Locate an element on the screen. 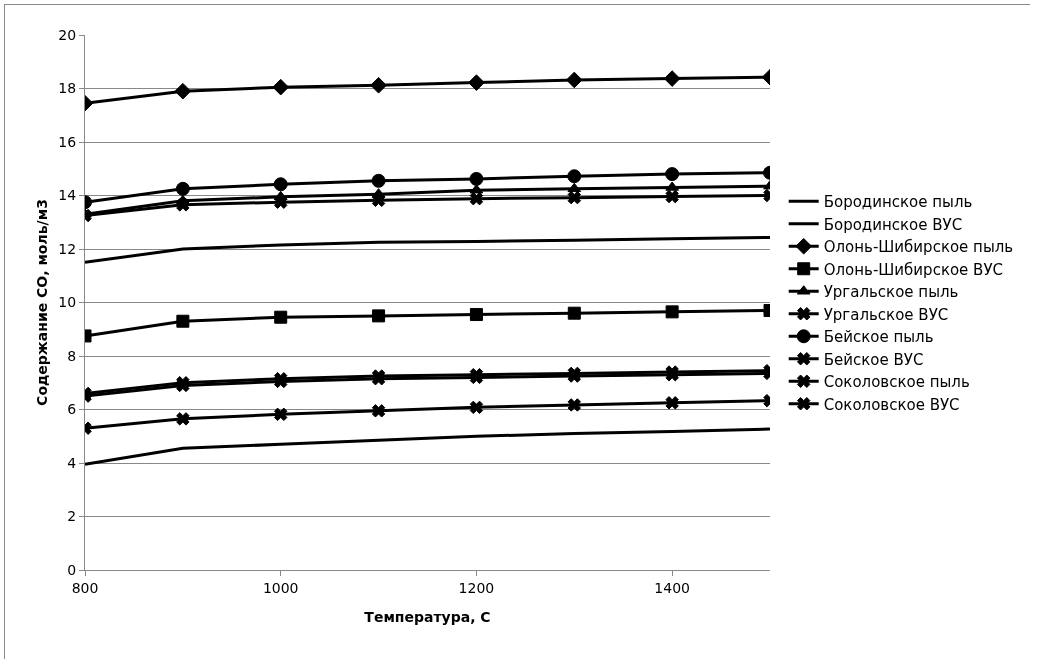  y-tick-label: 14 is located at coordinates (67, 195).